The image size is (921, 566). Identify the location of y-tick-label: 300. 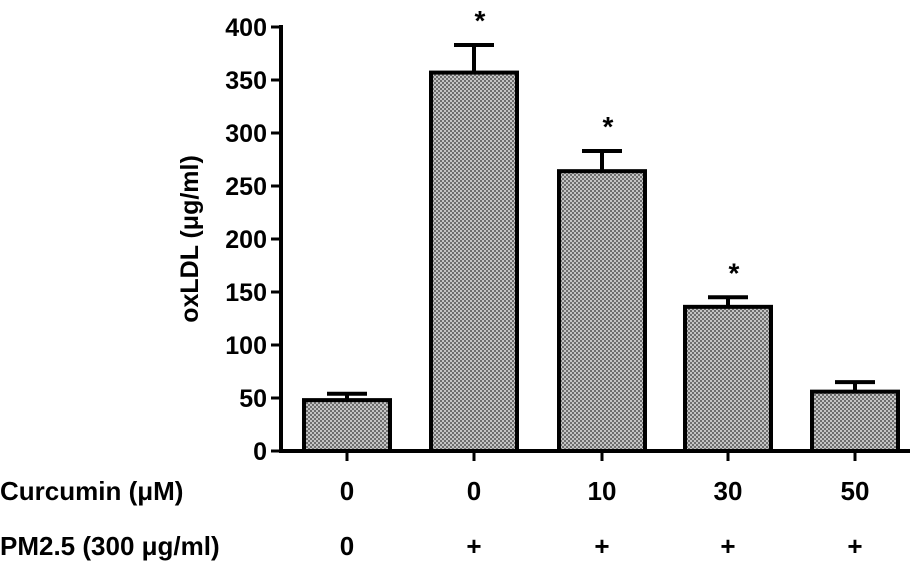
(246, 134).